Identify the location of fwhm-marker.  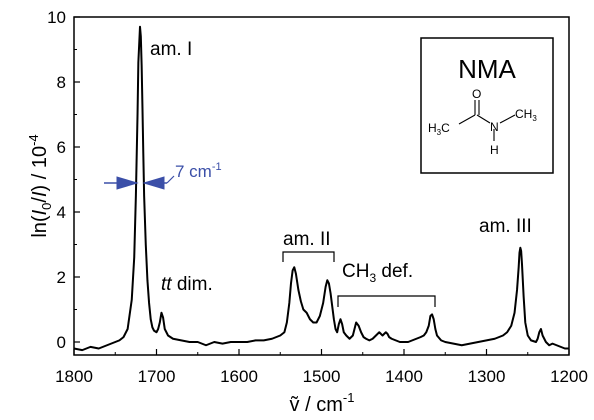
(139, 182).